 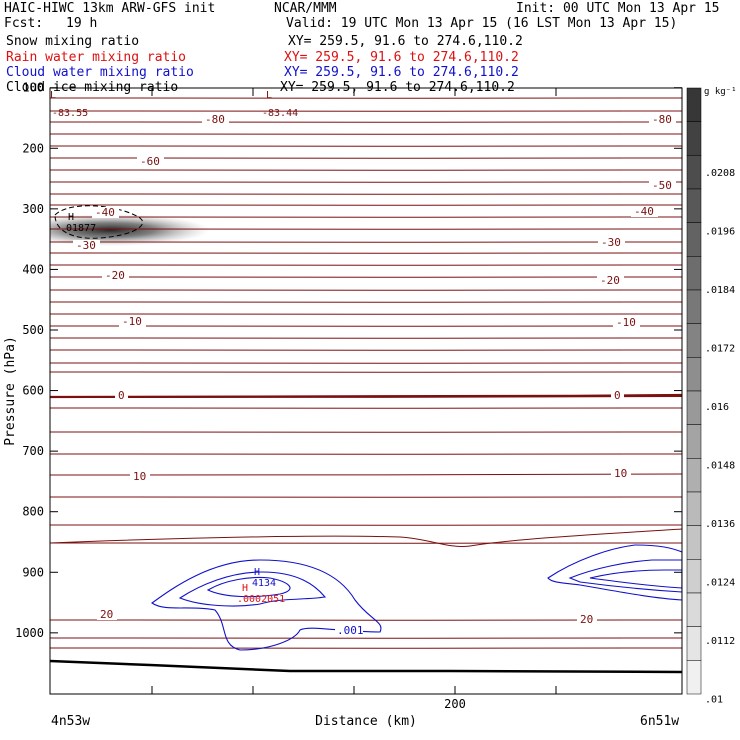 I want to click on y-tick-label: 300, so click(x=33, y=209).